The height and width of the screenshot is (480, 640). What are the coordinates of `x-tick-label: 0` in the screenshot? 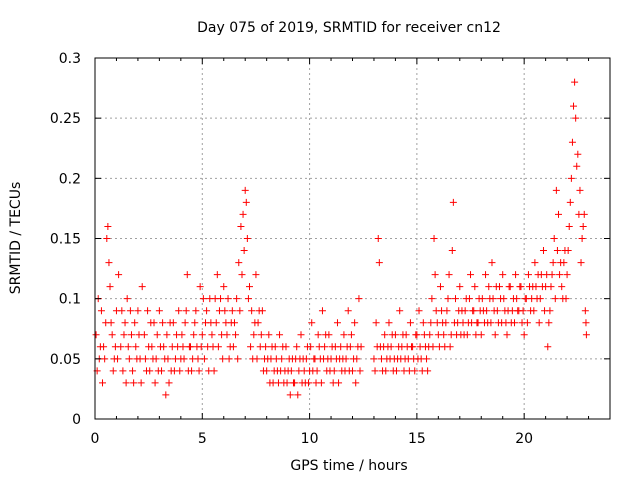 It's located at (95, 439).